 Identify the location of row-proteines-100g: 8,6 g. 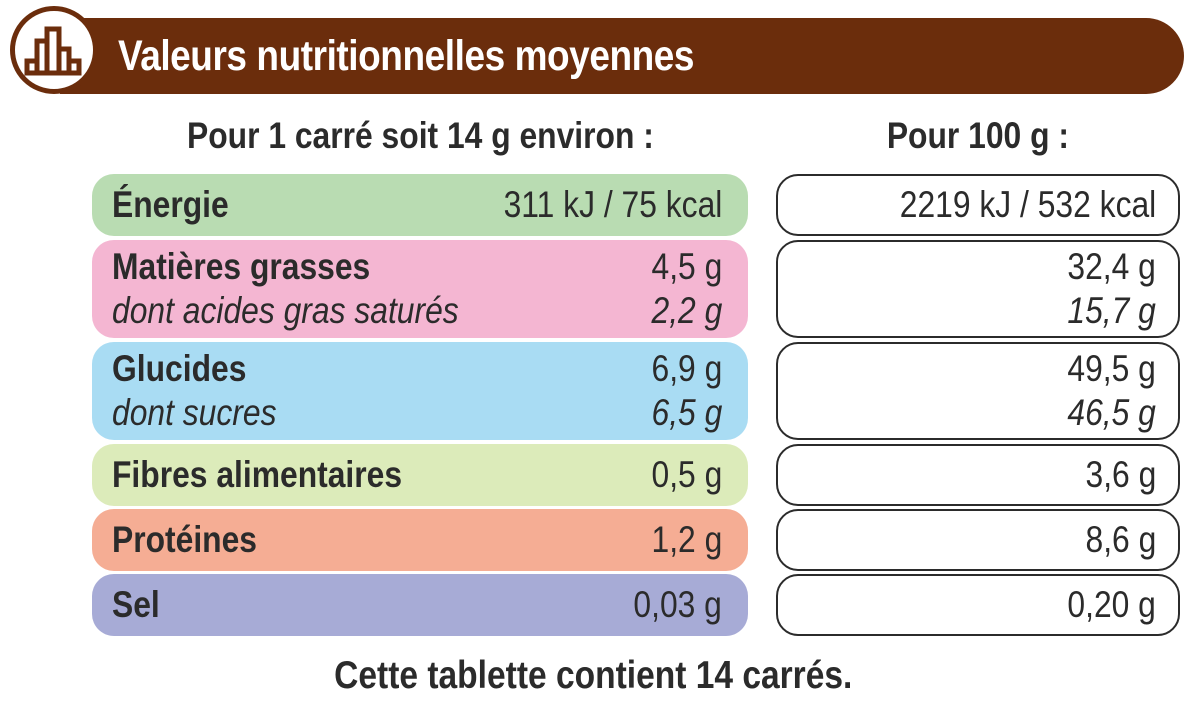
(978, 540).